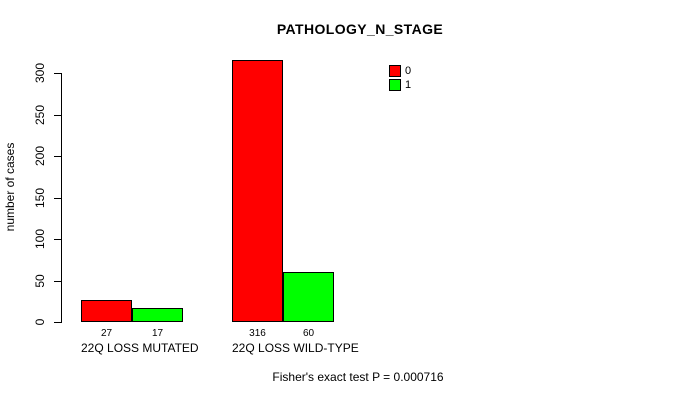 The width and height of the screenshot is (690, 400). I want to click on legend-entry: 1, so click(400, 85).